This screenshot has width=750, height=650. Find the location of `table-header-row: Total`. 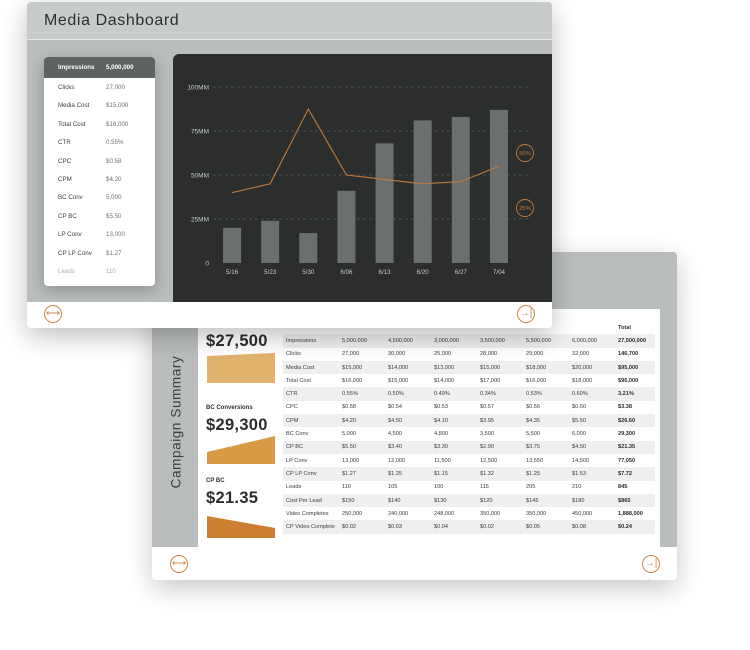

table-header-row: Total is located at coordinates (469, 327).